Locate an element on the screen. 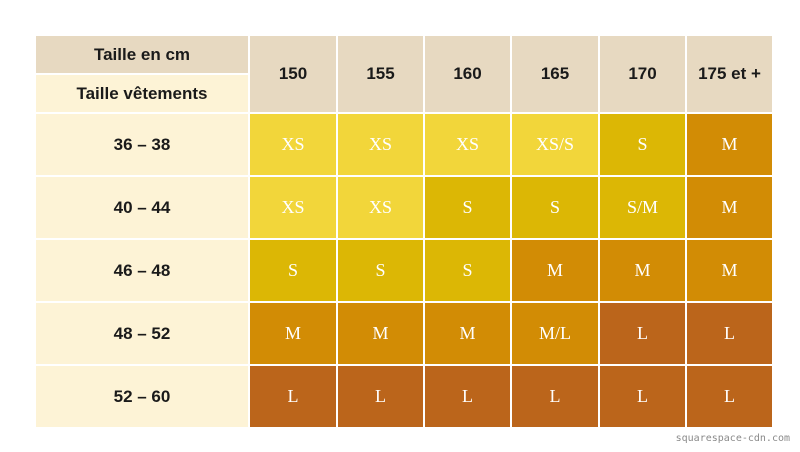 This screenshot has height=452, width=800. header-height-155: 155 is located at coordinates (380, 74).